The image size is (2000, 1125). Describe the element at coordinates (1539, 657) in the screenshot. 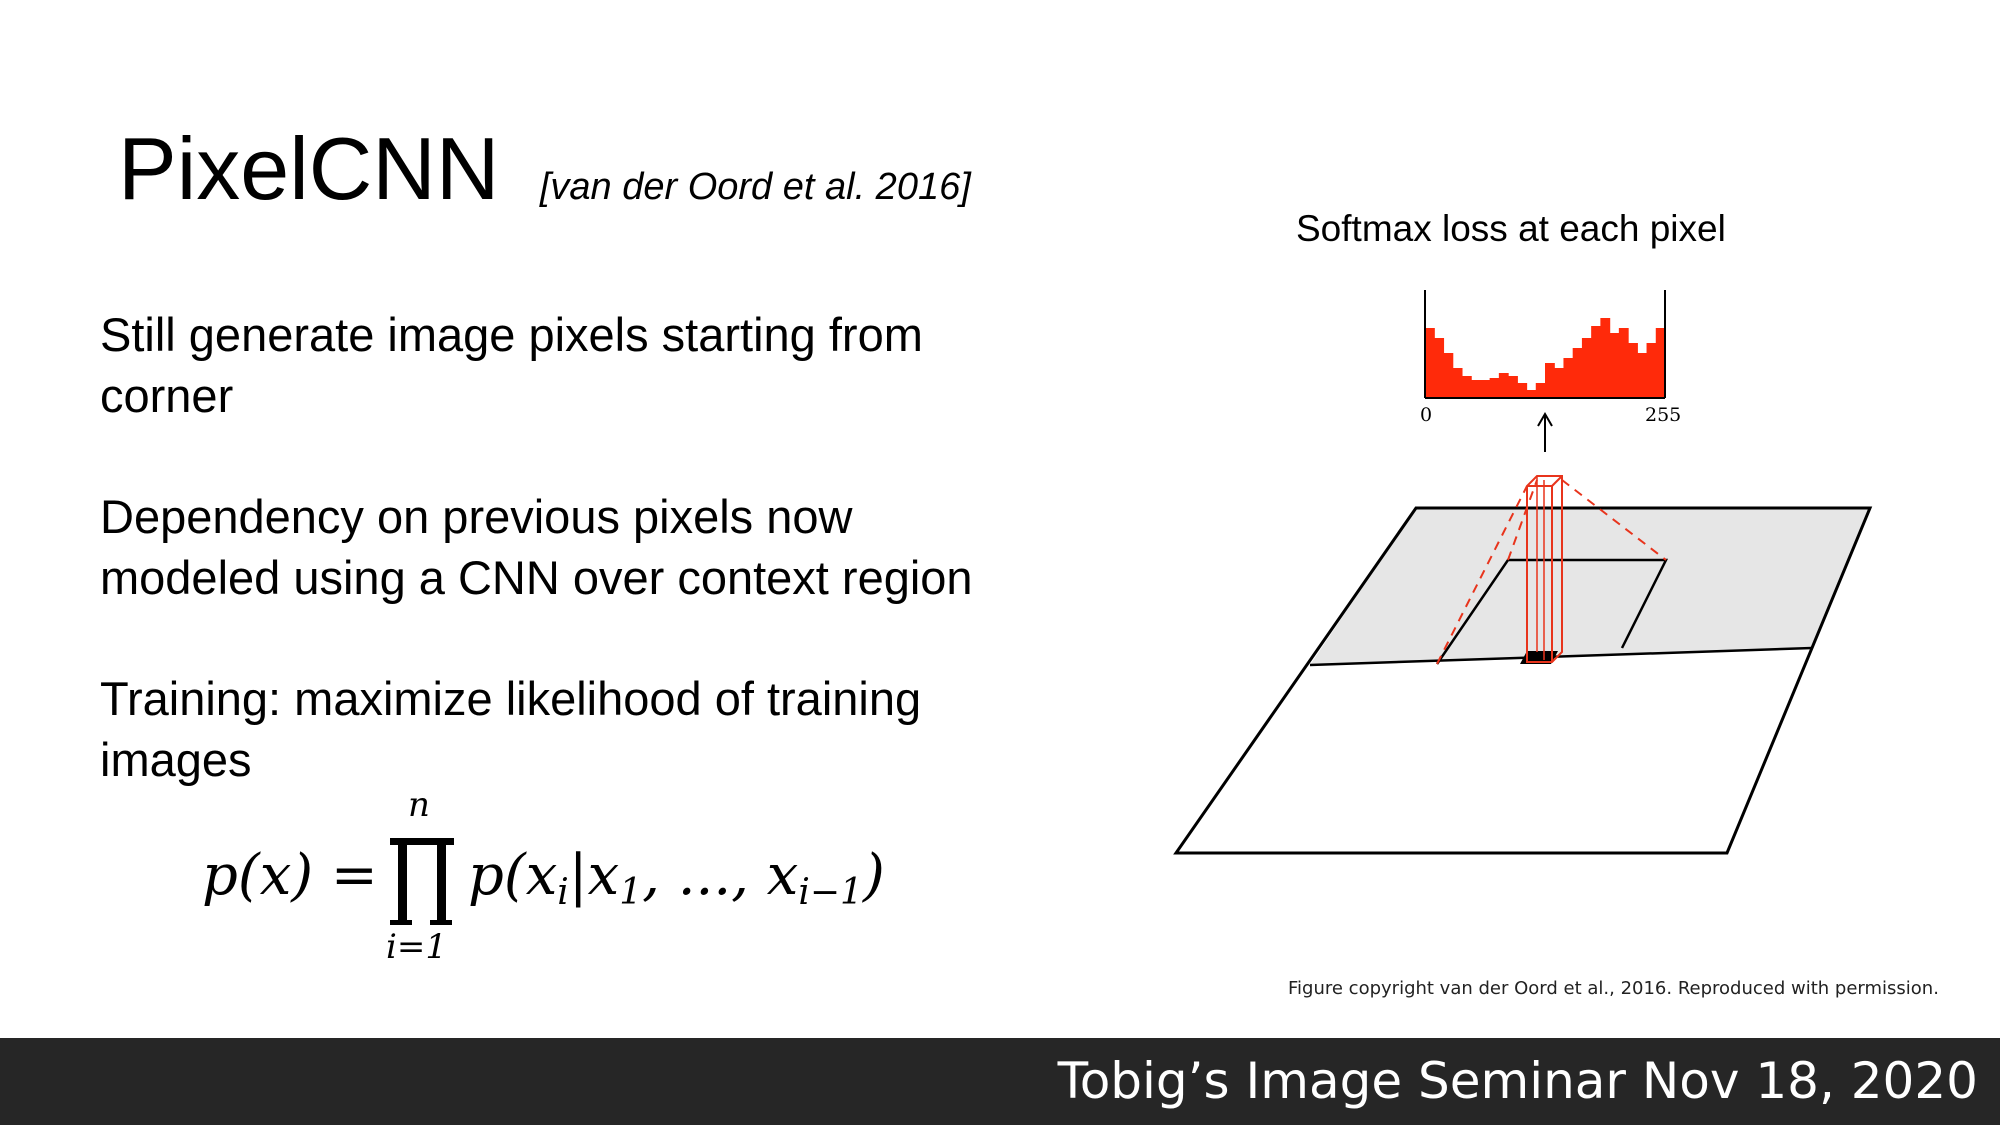

I see `current-pixel` at that location.